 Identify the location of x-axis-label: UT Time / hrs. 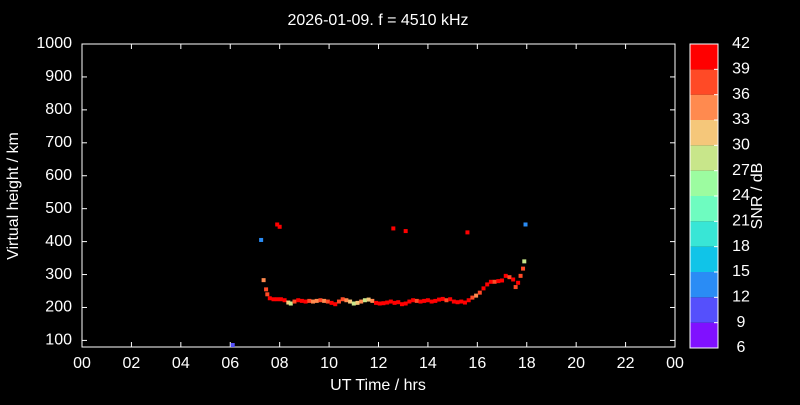
(378, 385).